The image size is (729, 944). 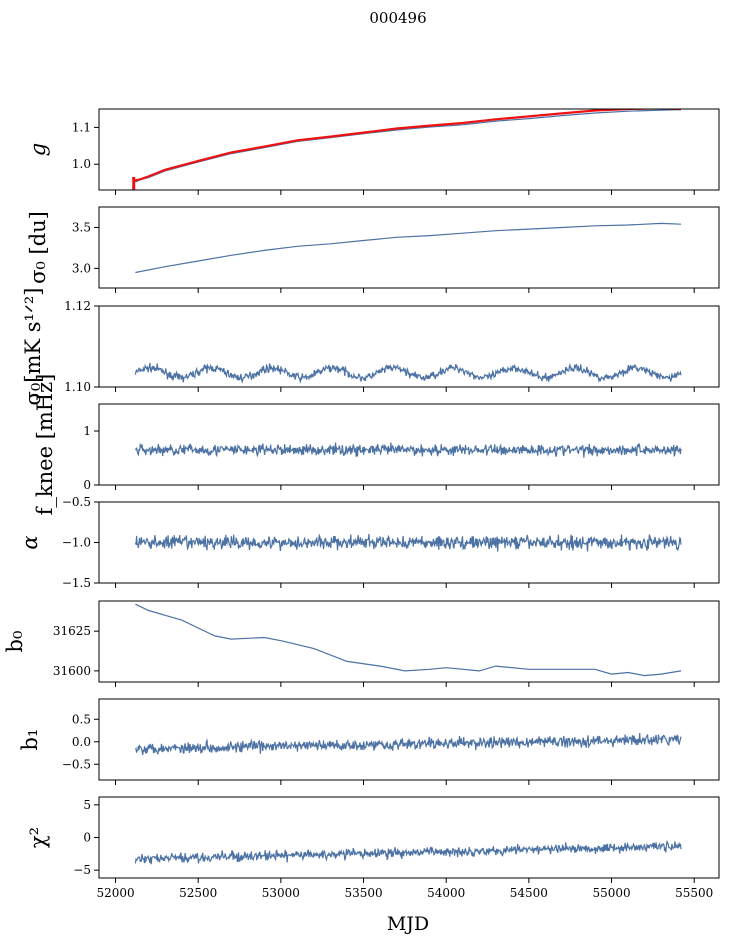 What do you see at coordinates (30, 740) in the screenshot?
I see `y-axis-label: b₁` at bounding box center [30, 740].